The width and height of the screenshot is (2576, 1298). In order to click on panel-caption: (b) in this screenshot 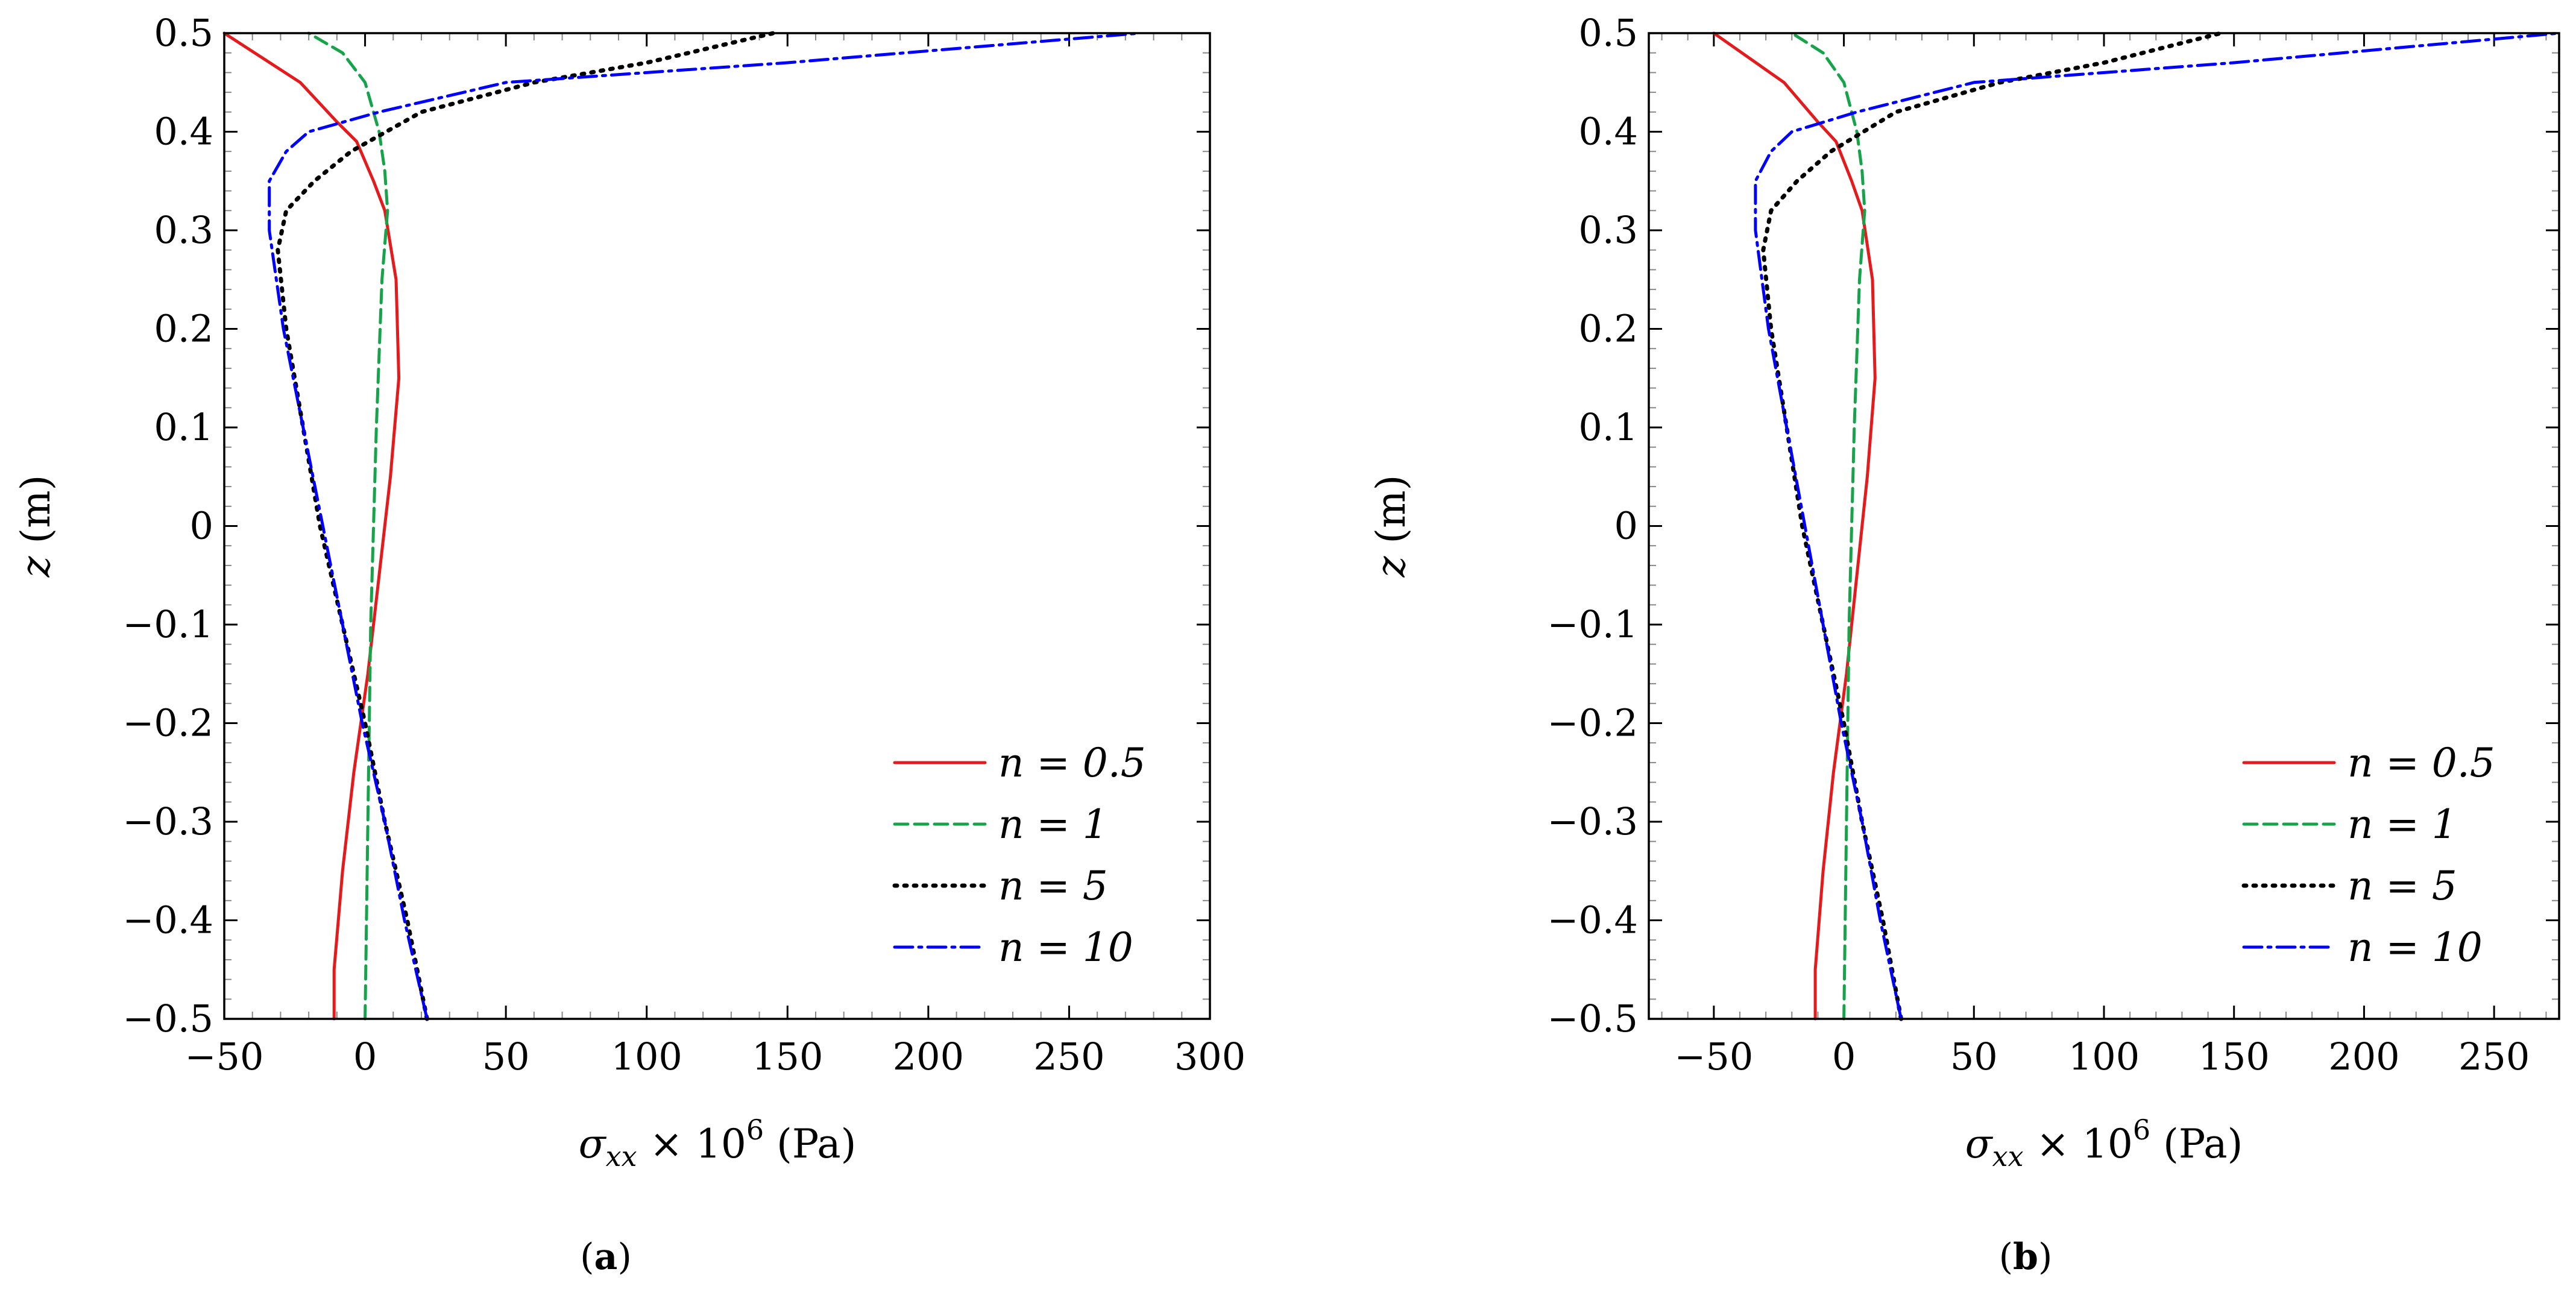, I will do `click(2026, 1257)`.